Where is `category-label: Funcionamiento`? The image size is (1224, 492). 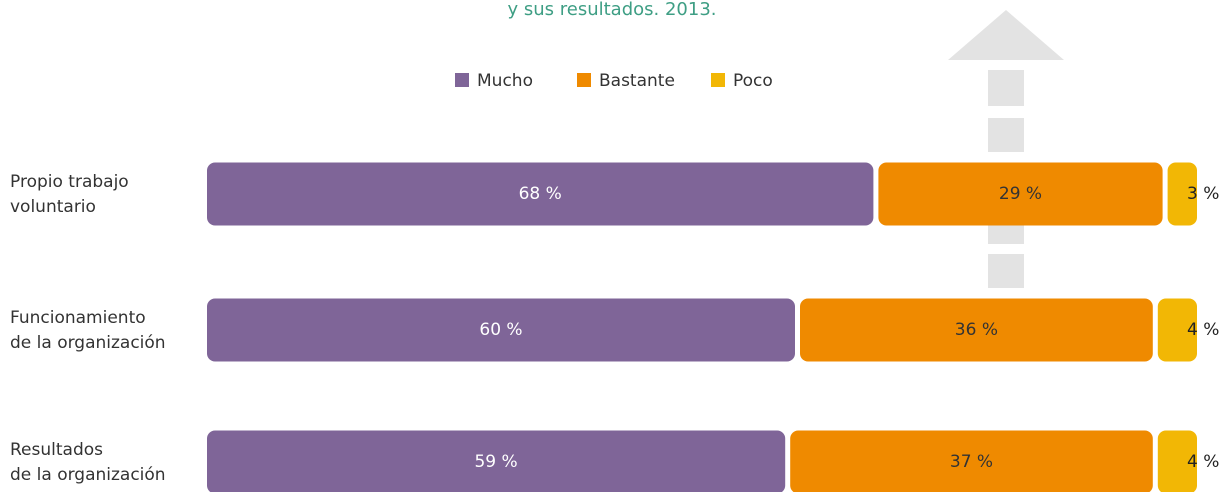 category-label: Funcionamiento is located at coordinates (78, 318).